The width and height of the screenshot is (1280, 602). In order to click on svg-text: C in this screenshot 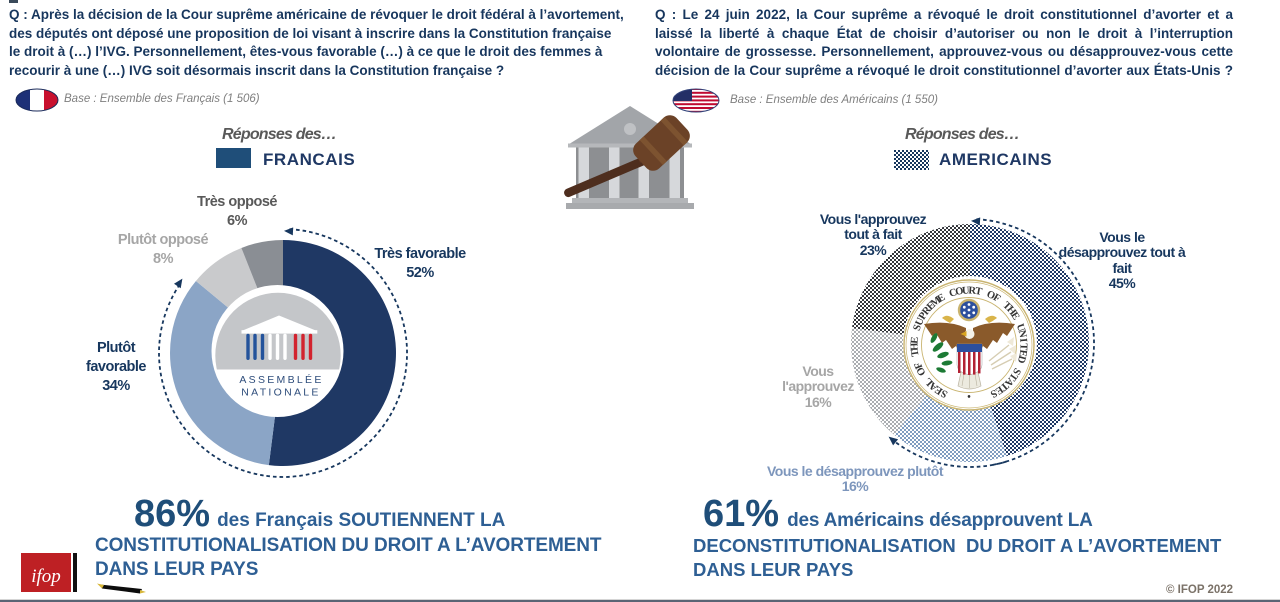, I will do `click(953, 293)`.